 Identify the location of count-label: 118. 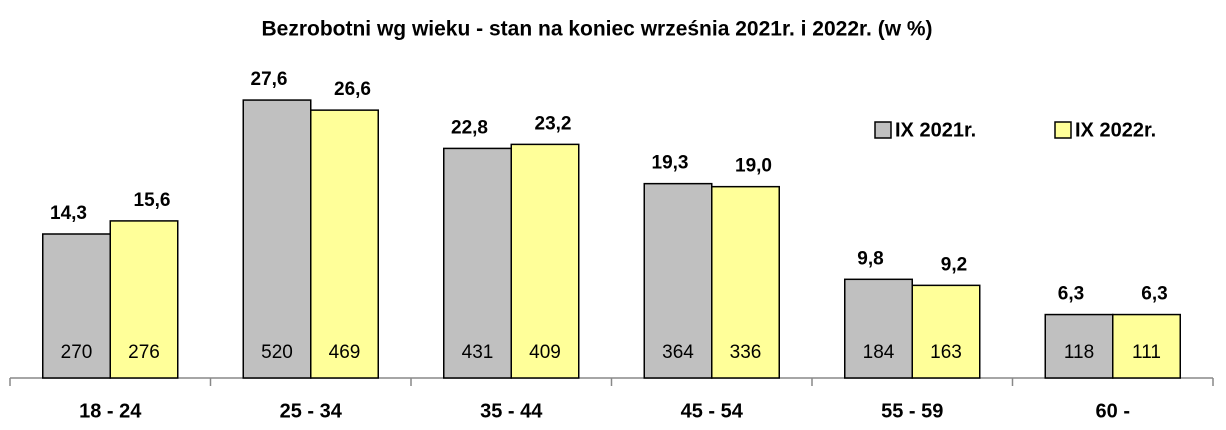
(1079, 352).